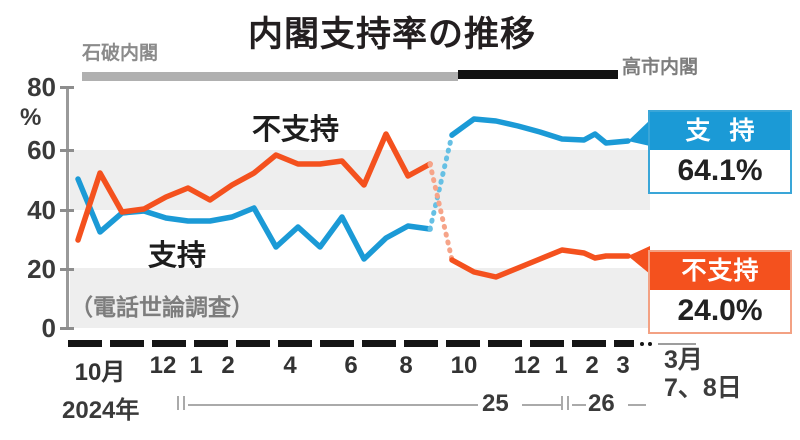 The width and height of the screenshot is (800, 440). Describe the element at coordinates (41, 269) in the screenshot. I see `y-tick-label-20: 20` at that location.